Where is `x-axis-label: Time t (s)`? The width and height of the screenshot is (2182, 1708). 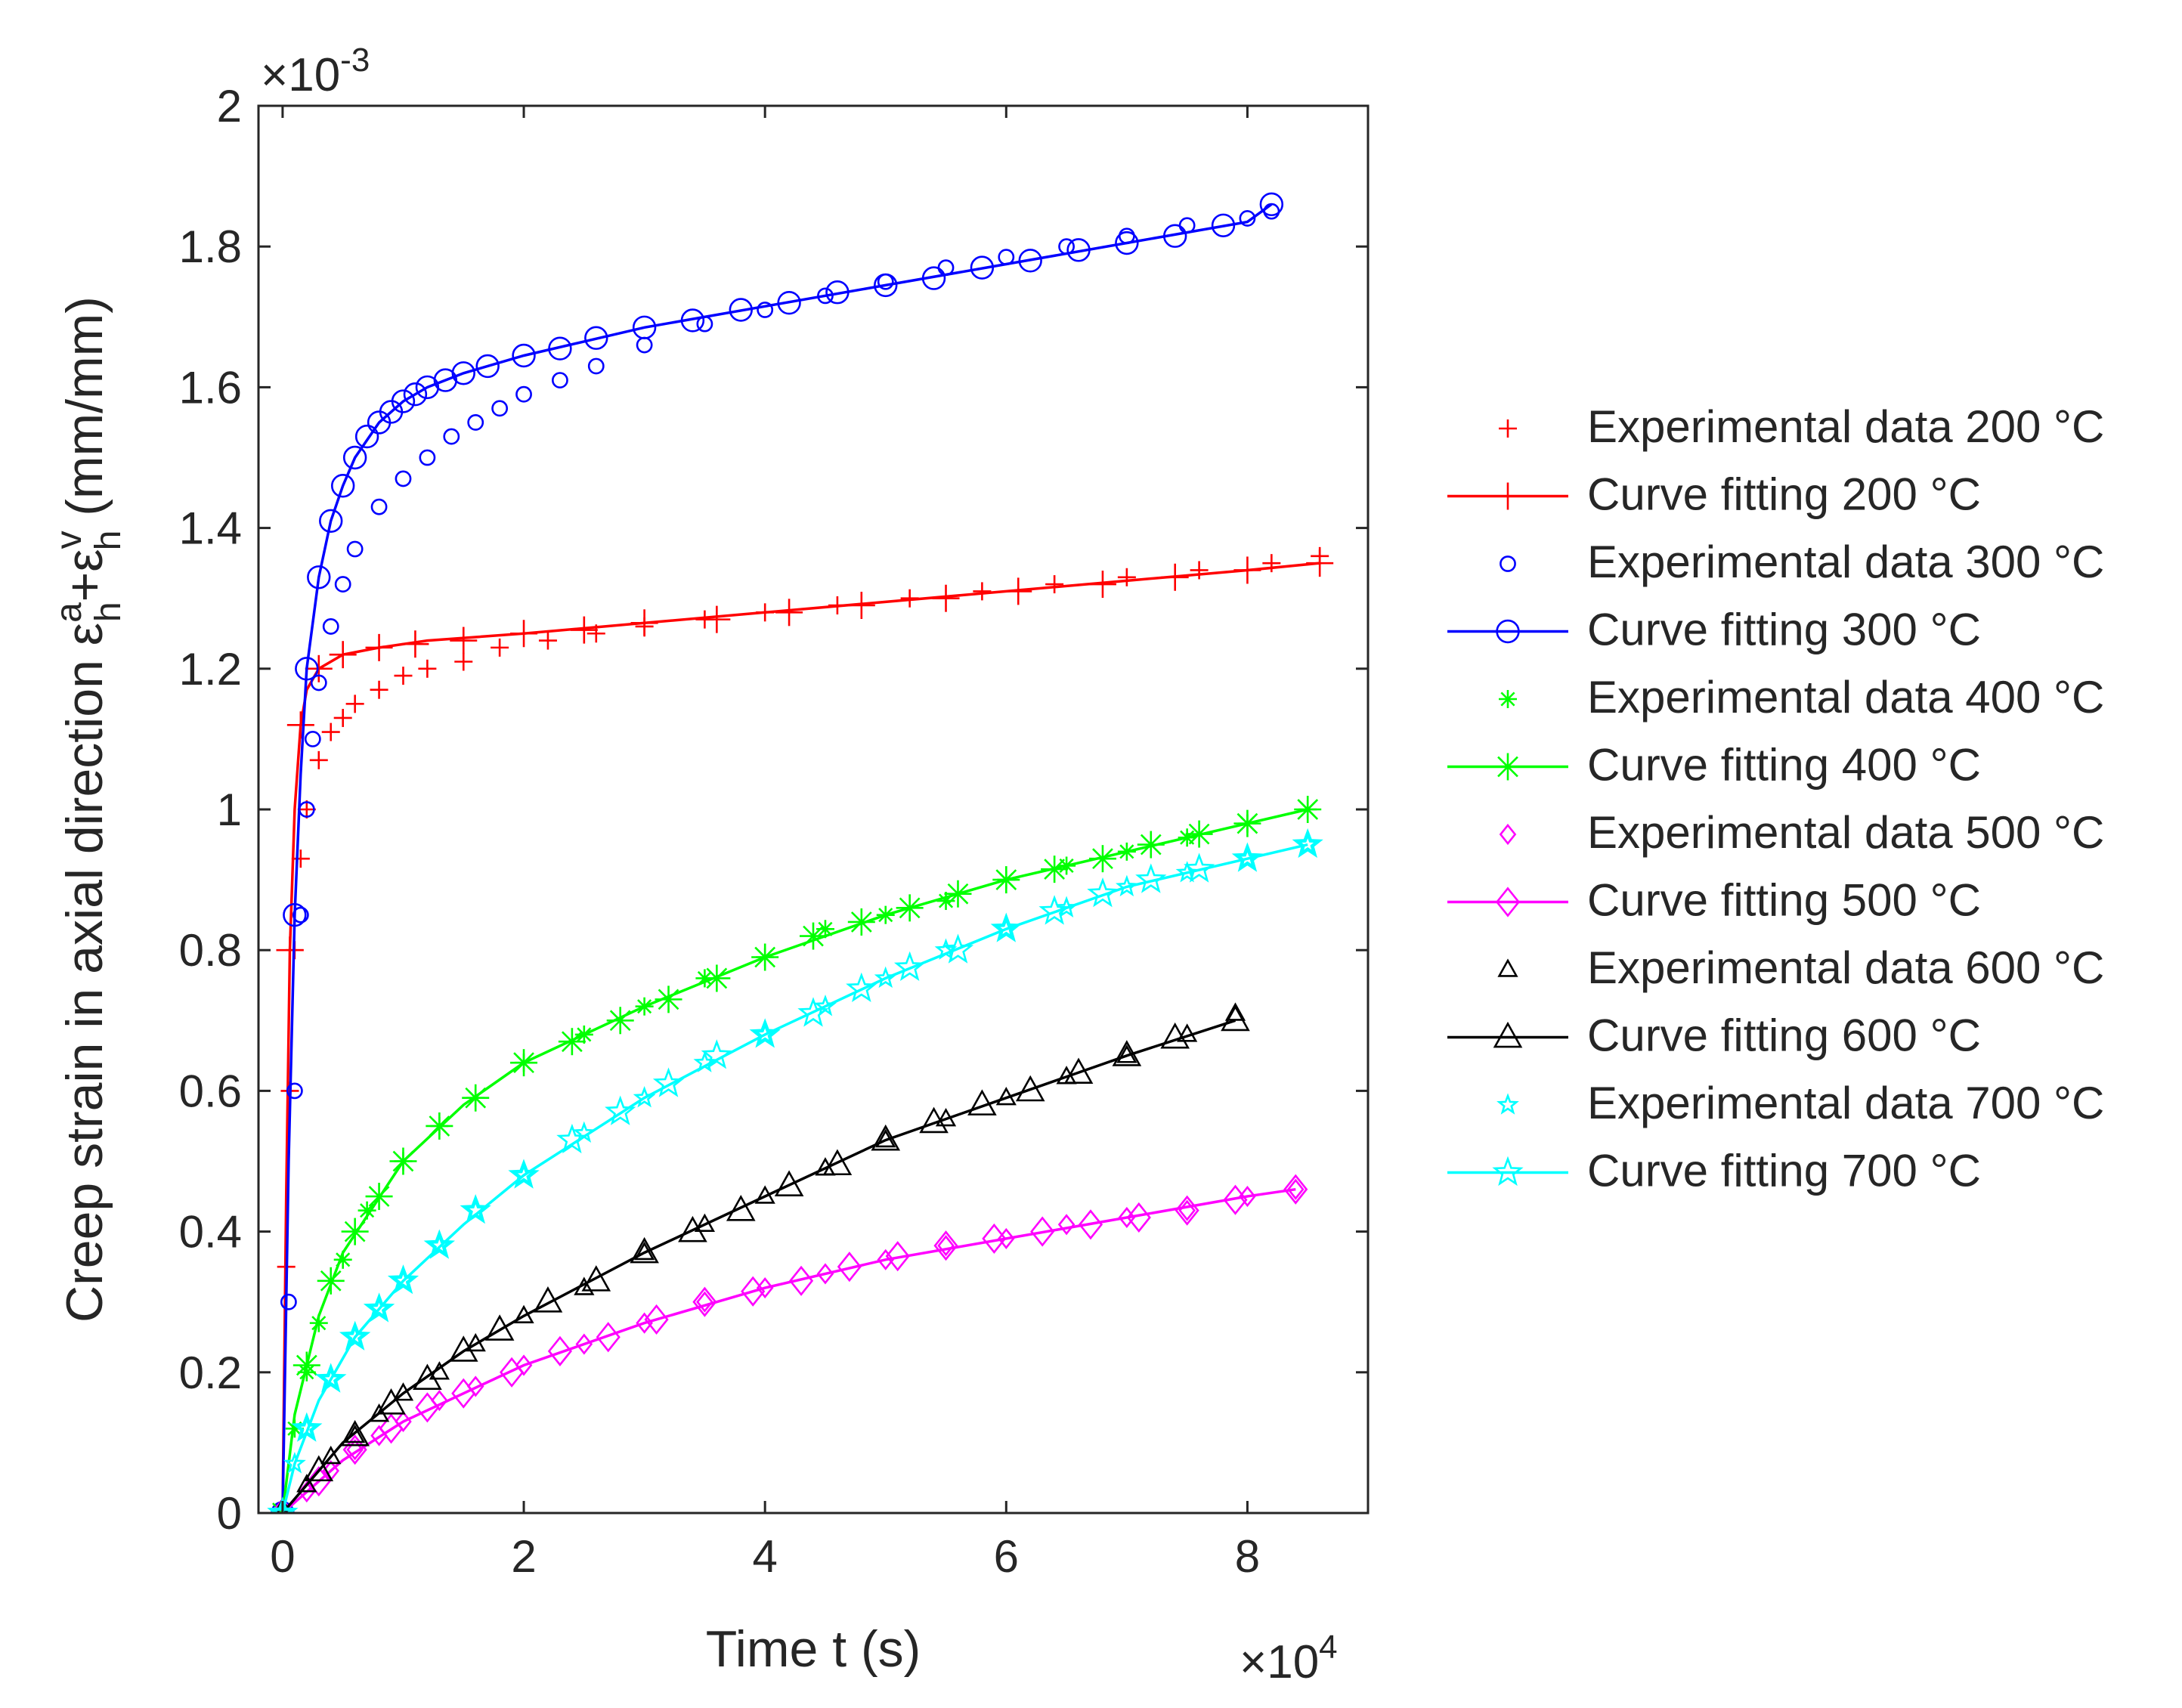 x-axis-label: Time t (s) is located at coordinates (813, 1649).